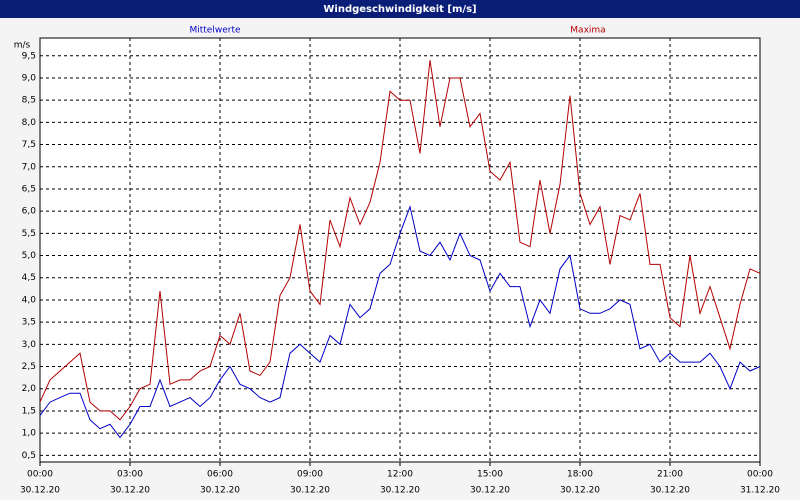 This screenshot has width=800, height=500. I want to click on y-tick-label: 8,0, so click(29, 123).